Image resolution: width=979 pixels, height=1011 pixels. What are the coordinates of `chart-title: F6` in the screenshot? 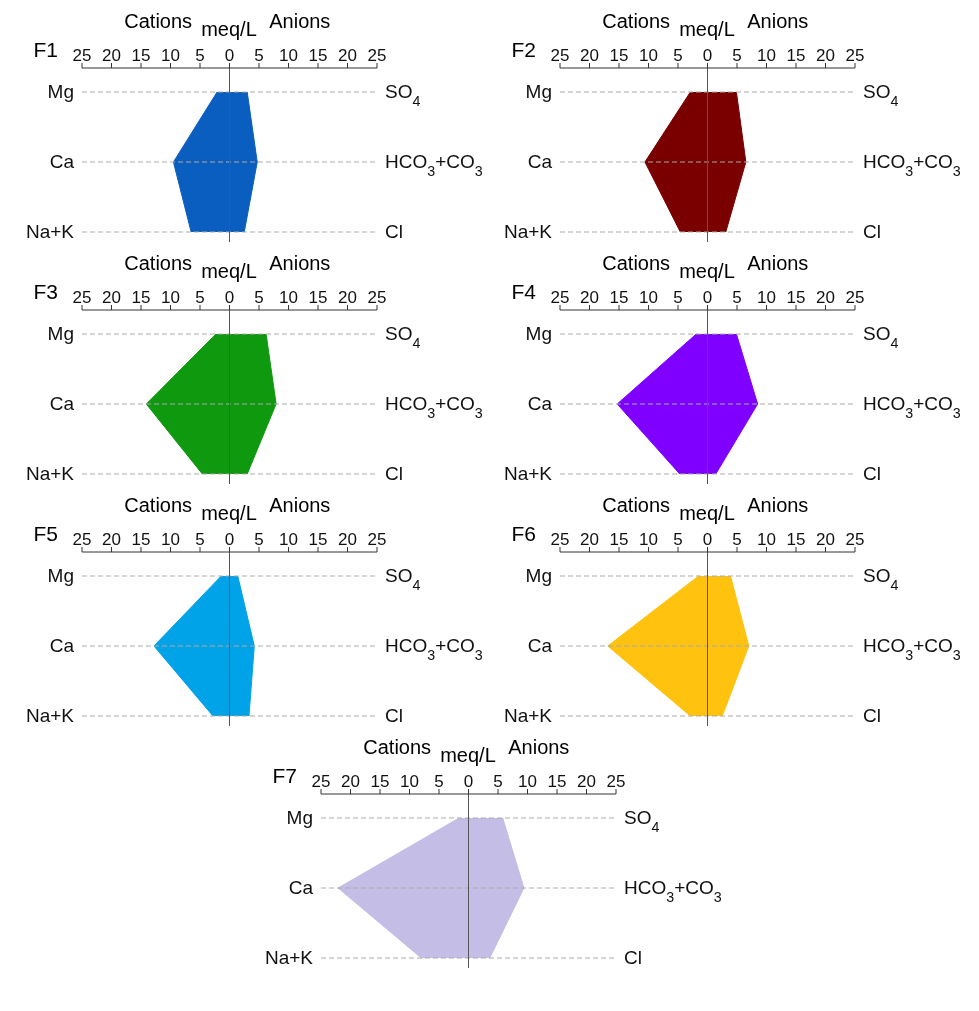 It's located at (524, 534).